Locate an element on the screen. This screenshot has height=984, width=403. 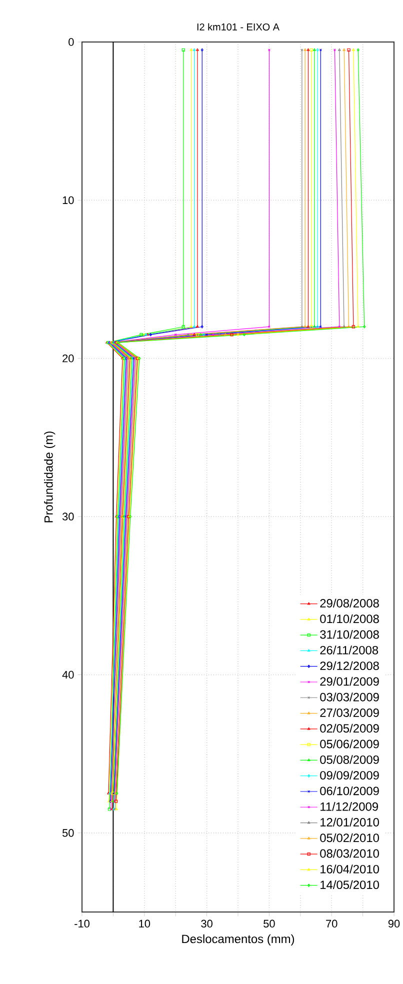
legend-label: 02/05/2009 is located at coordinates (349, 728).